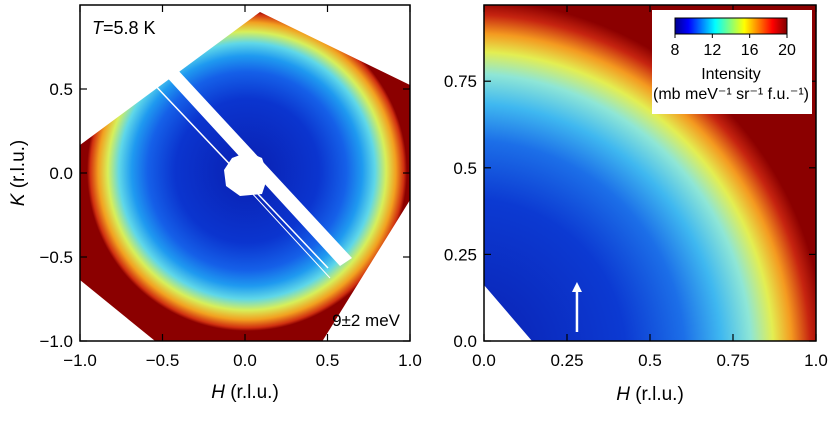 This screenshot has width=832, height=421. I want to click on right-y-tick-label: 0.0, so click(465, 341).